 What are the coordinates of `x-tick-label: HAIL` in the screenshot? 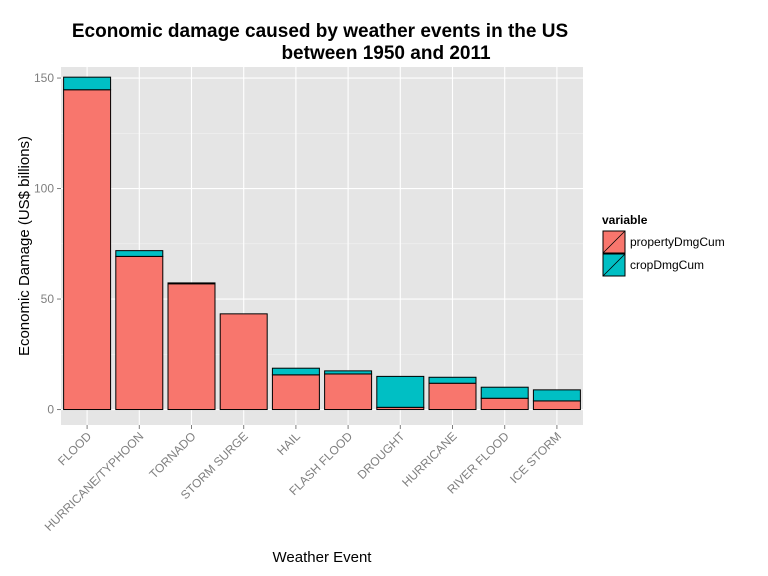 It's located at (288, 443).